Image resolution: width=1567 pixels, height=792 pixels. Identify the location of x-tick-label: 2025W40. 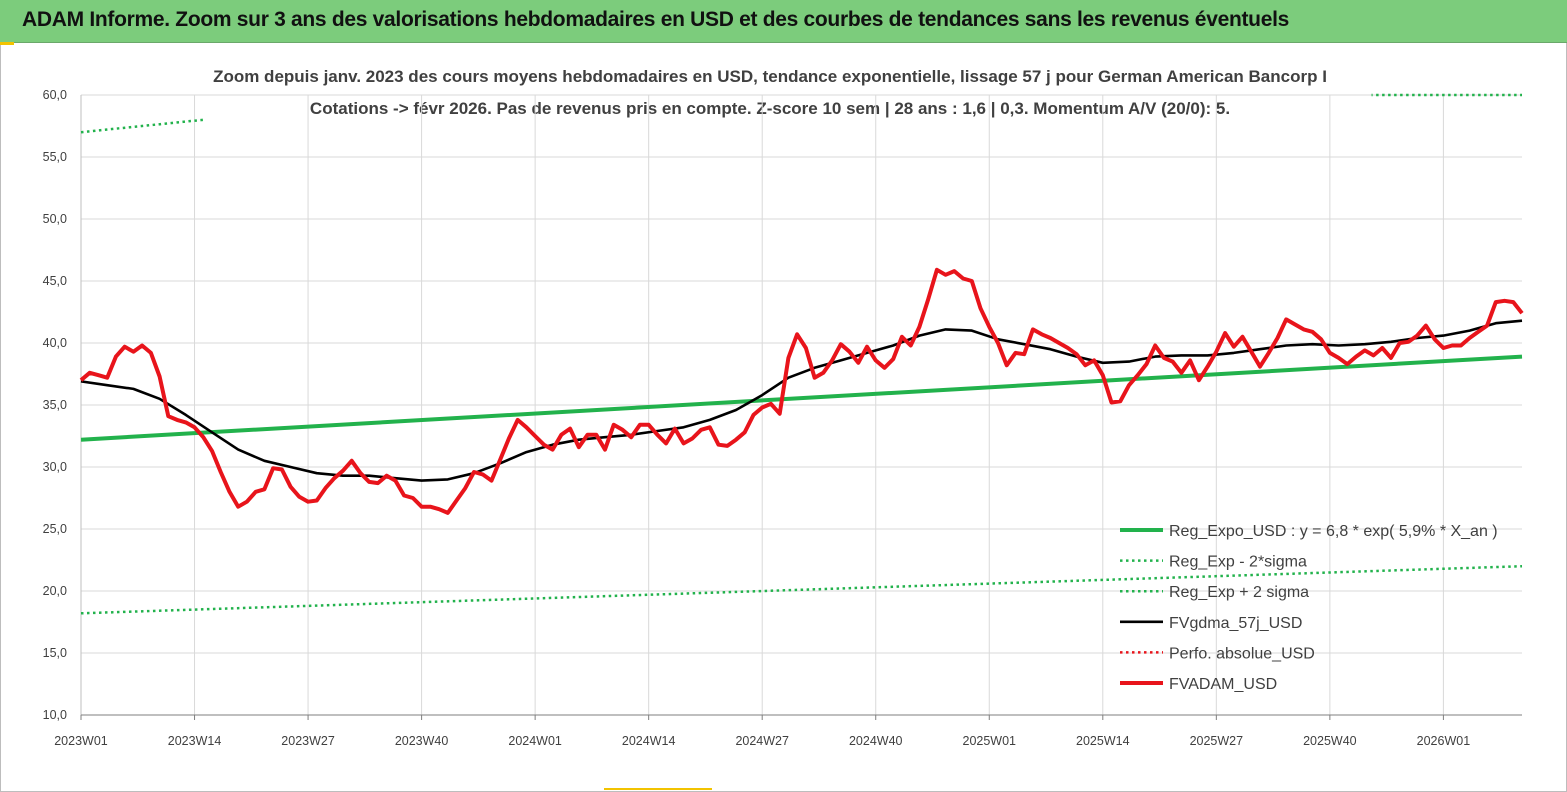
(1330, 741).